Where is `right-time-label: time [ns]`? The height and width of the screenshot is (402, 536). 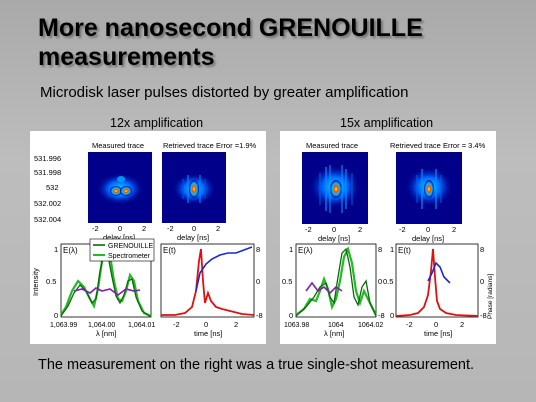
right-time-label: time [ns] is located at coordinates (438, 333).